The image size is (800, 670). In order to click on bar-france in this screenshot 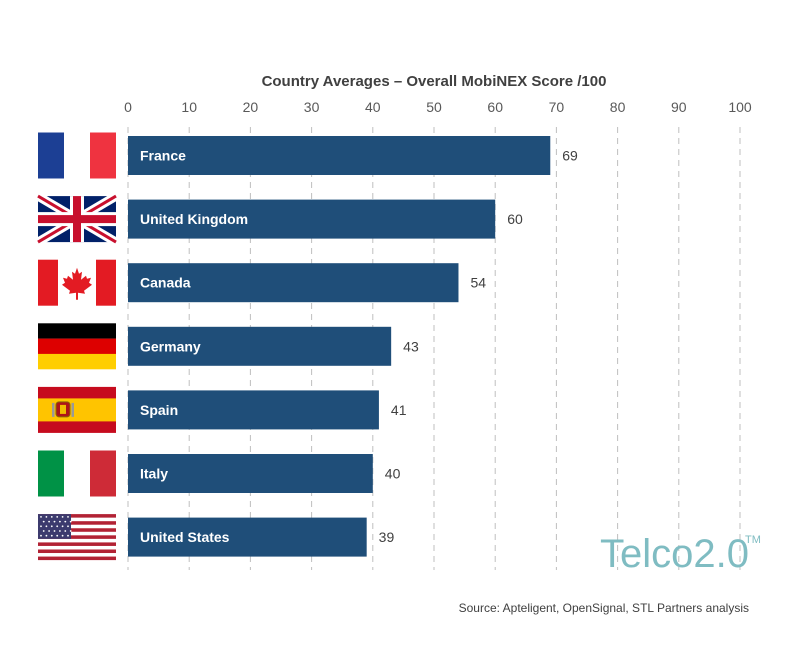, I will do `click(339, 155)`.